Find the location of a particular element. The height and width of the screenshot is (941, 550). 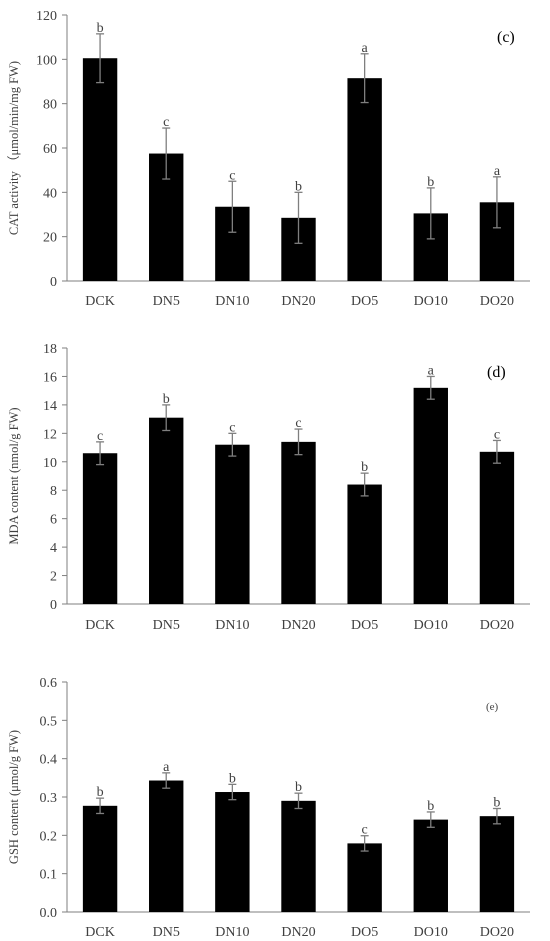

y-tick-group: 0 20 40 60 80 100 120 is located at coordinates (51, 149).